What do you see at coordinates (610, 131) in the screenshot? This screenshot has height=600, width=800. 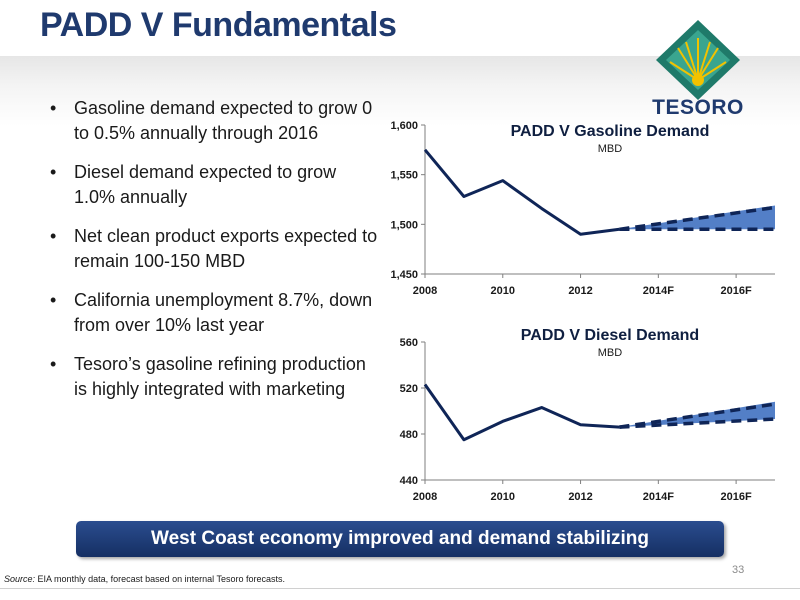 I see `chart-title: PADD V Gasoline Demand` at bounding box center [610, 131].